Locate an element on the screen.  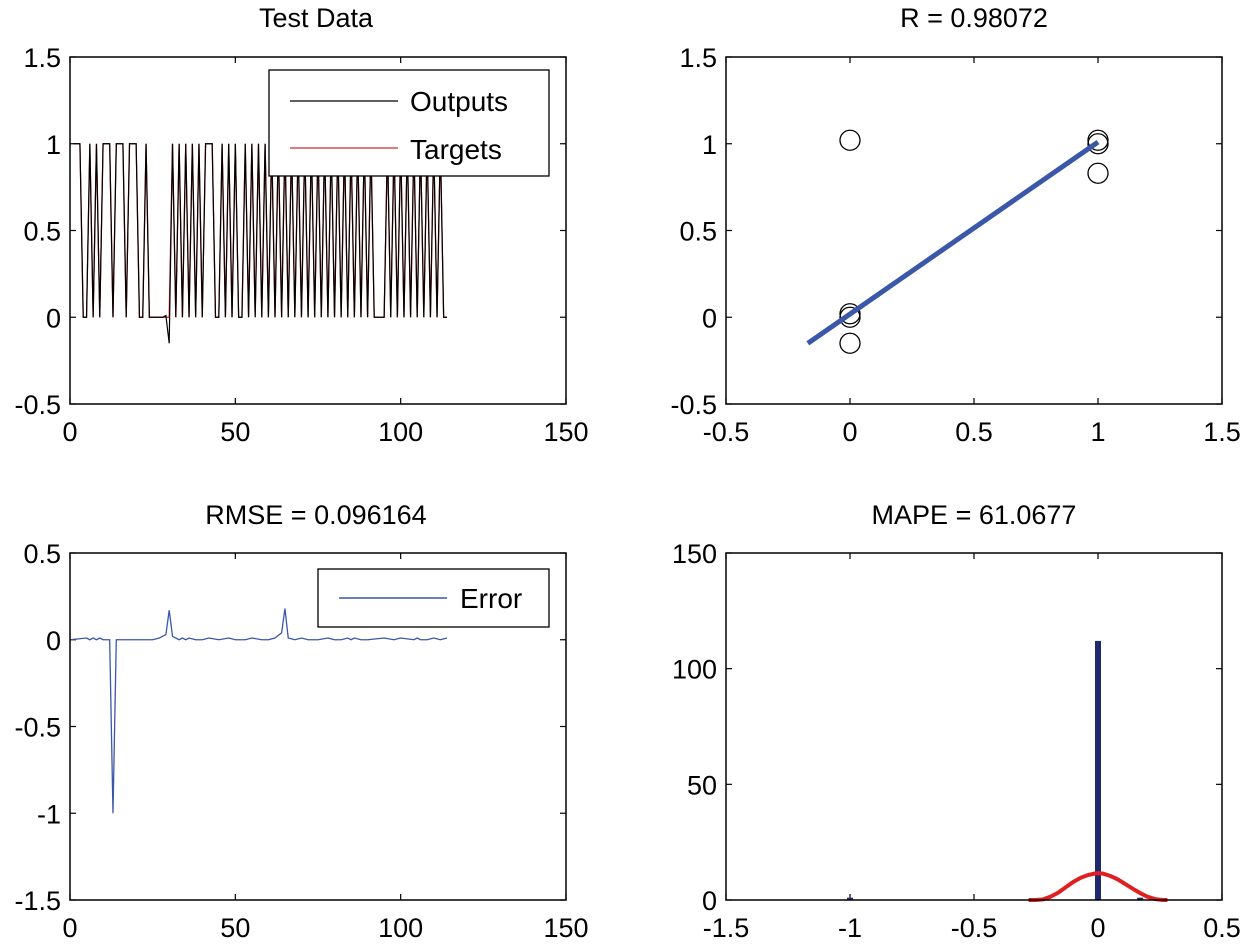
regression-title: R = 0.98072 is located at coordinates (974, 18).